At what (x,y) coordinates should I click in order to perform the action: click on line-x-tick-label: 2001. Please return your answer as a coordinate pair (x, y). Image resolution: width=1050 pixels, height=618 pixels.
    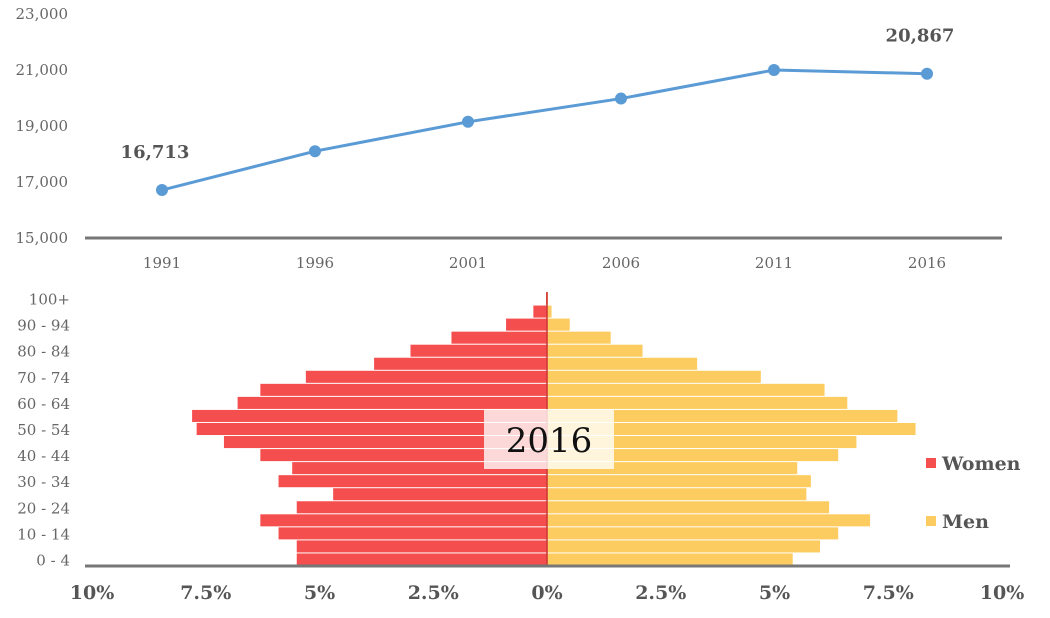
    Looking at the image, I should click on (468, 263).